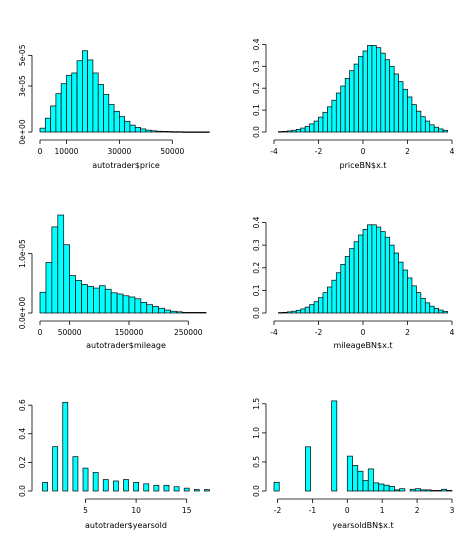 The image size is (474, 541). I want to click on x-axis: -4 -2 0 2 4, so click(362, 147).